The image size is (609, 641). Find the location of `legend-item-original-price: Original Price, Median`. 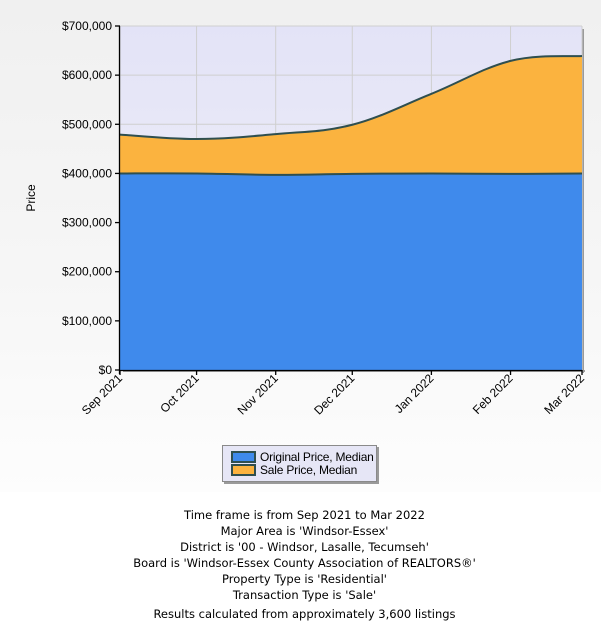

legend-item-original-price: Original Price, Median is located at coordinates (303, 456).